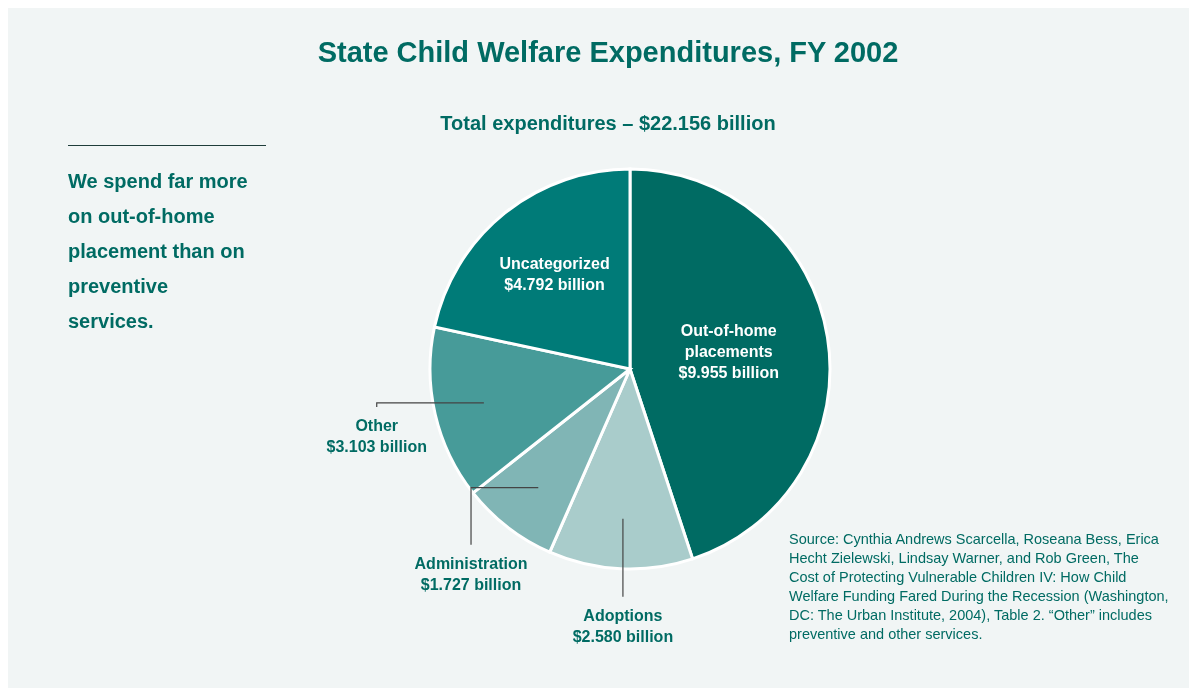 Image resolution: width=1197 pixels, height=696 pixels. I want to click on slice-label: Uncategorized, so click(554, 264).